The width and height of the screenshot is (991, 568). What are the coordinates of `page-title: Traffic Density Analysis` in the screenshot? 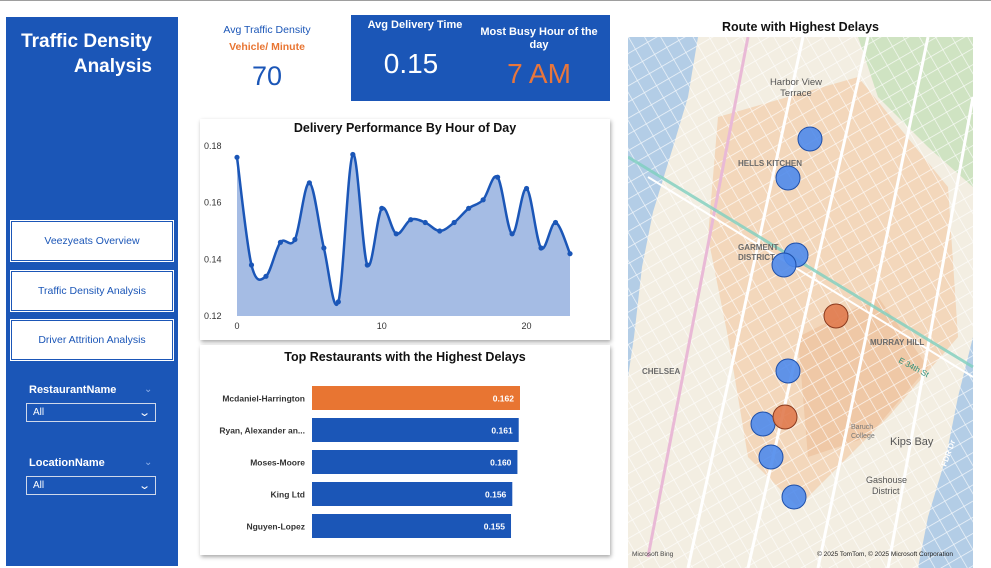 It's located at (79, 54).